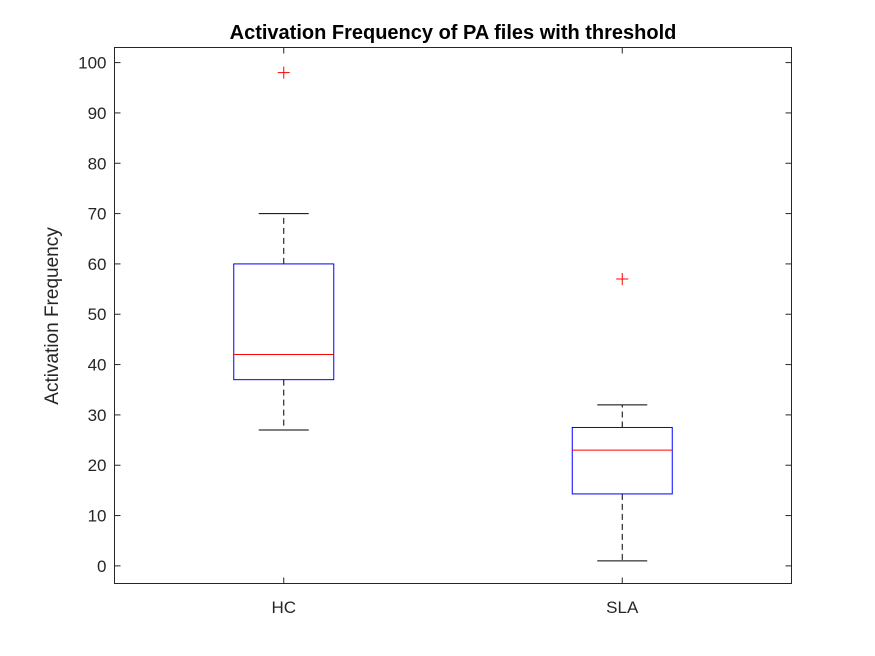 This screenshot has height=656, width=875. What do you see at coordinates (52, 316) in the screenshot?
I see `y-axis-label: Activation Frequency` at bounding box center [52, 316].